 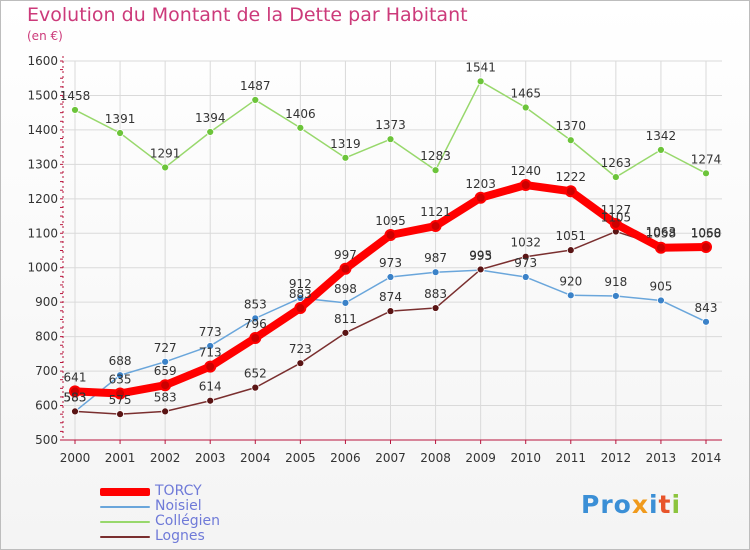 I want to click on data-label-torcy: 1203, so click(x=480, y=184).